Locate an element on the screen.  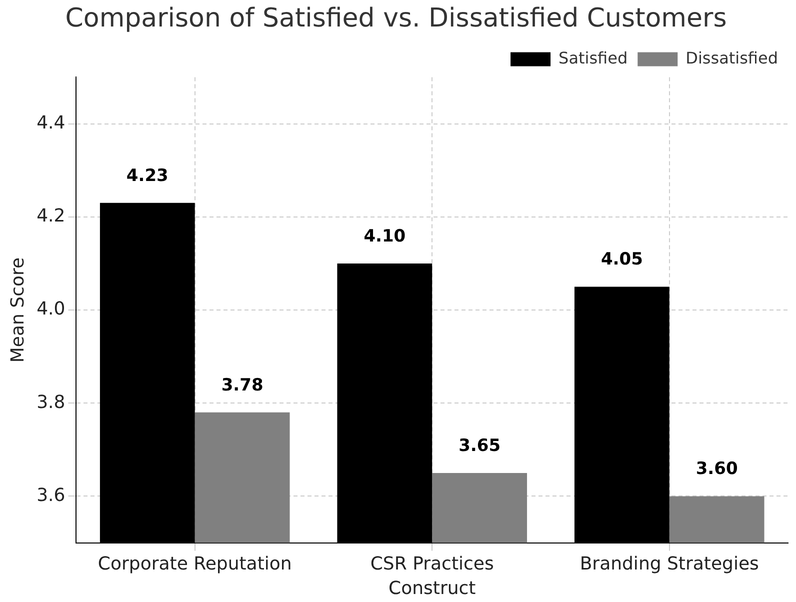
legend-label: Dissatisfied is located at coordinates (732, 58).